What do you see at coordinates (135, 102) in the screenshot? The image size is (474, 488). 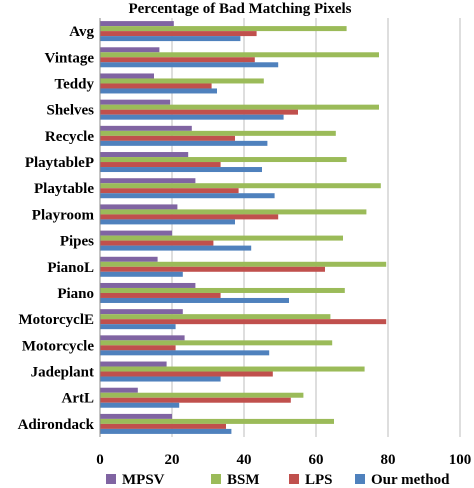 I see `bar-shelves-mpsv` at bounding box center [135, 102].